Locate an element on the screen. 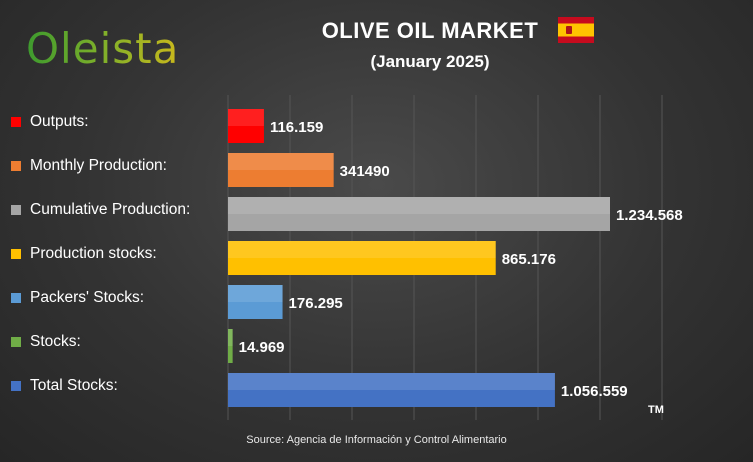 This screenshot has width=753, height=462. category-label: Outputs: is located at coordinates (59, 121).